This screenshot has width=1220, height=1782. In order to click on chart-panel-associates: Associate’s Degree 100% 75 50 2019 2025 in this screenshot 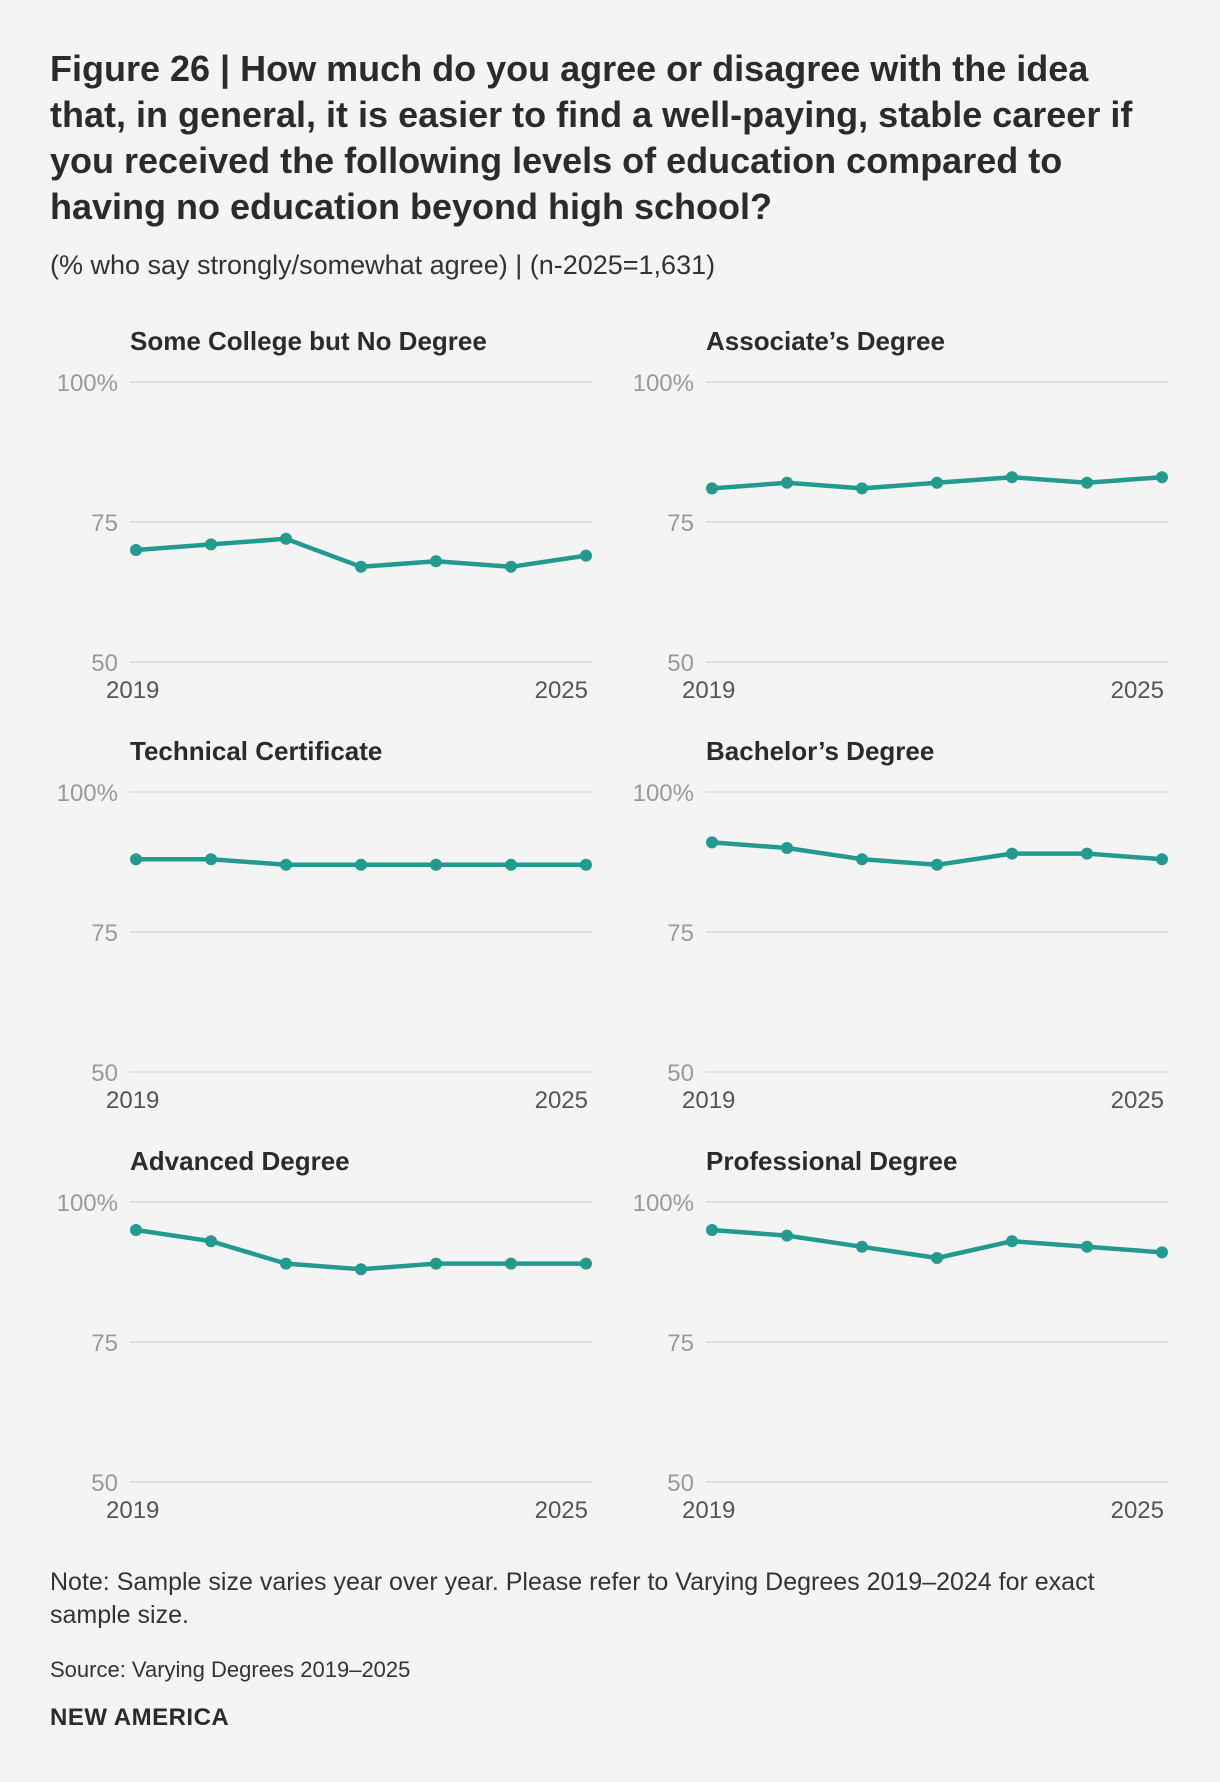, I will do `click(913, 518)`.